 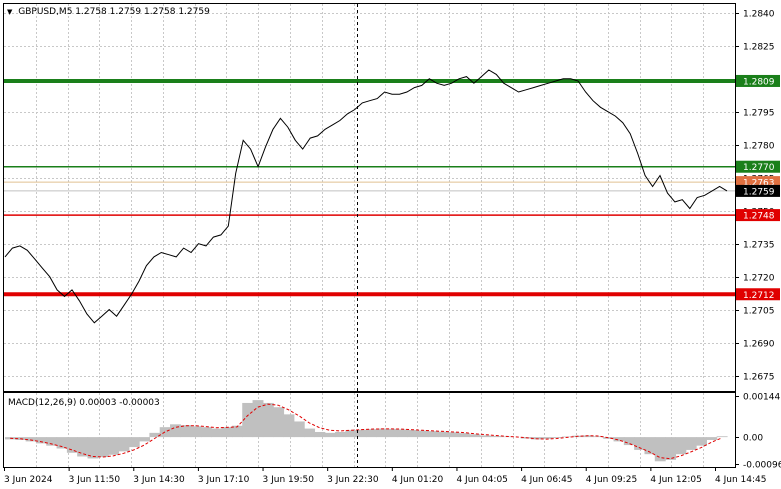 What do you see at coordinates (289, 480) in the screenshot?
I see `x-tick-label: 3 Jun 19:50` at bounding box center [289, 480].